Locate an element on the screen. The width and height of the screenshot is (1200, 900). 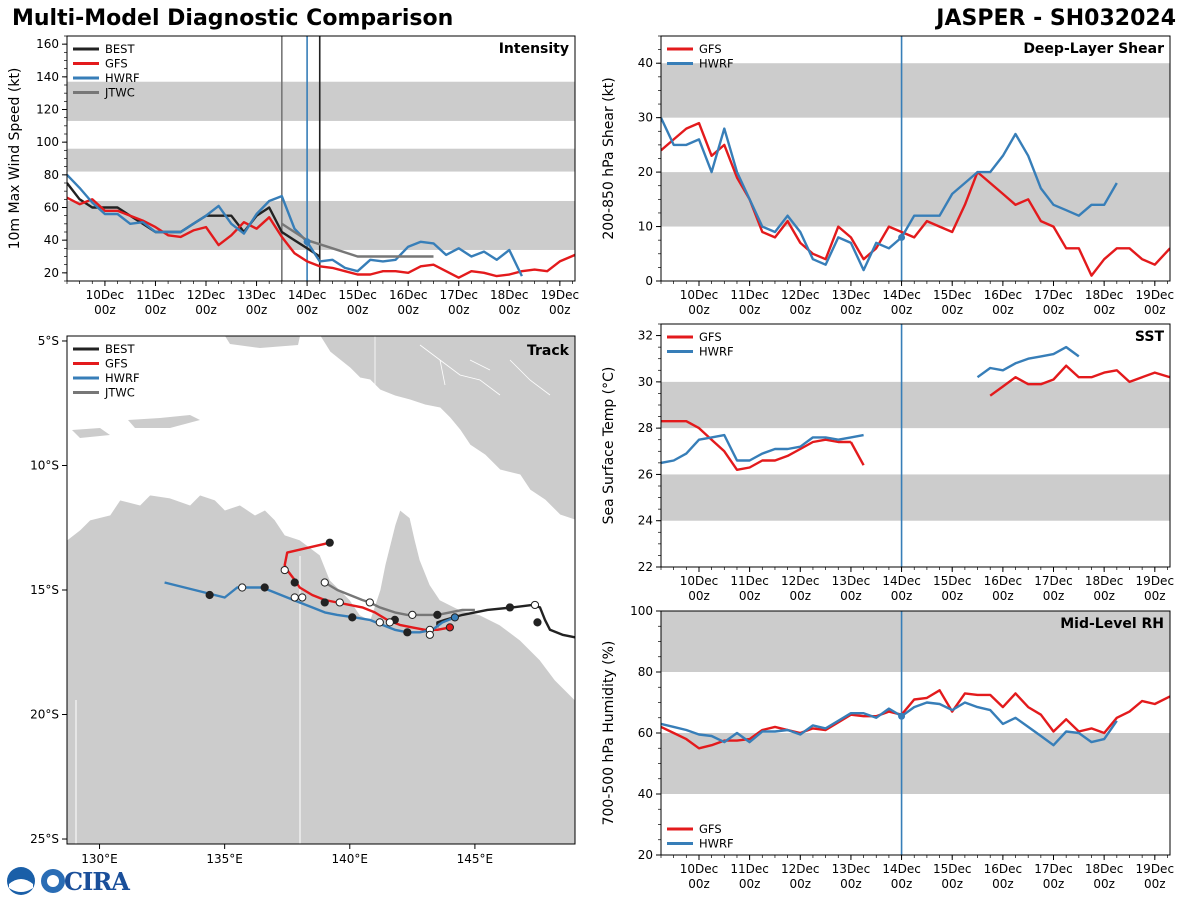
x-tick-label-day: 16Dec is located at coordinates (1003, 581).